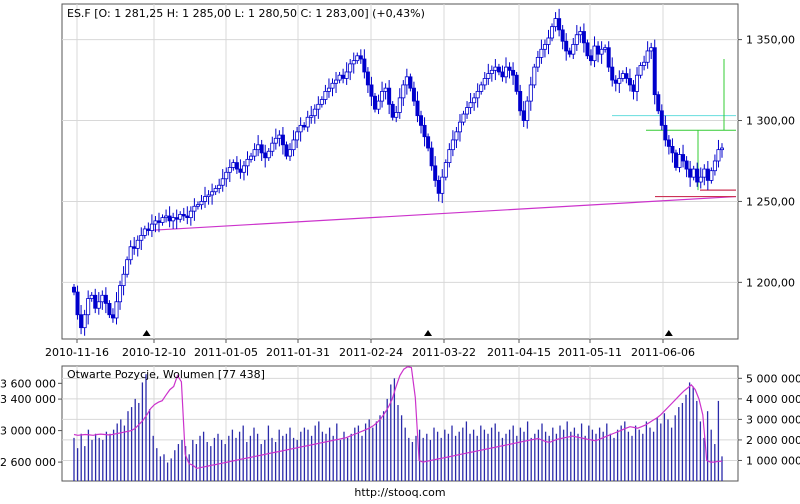  I want to click on footer-url: http://stooq.com, so click(399, 492).